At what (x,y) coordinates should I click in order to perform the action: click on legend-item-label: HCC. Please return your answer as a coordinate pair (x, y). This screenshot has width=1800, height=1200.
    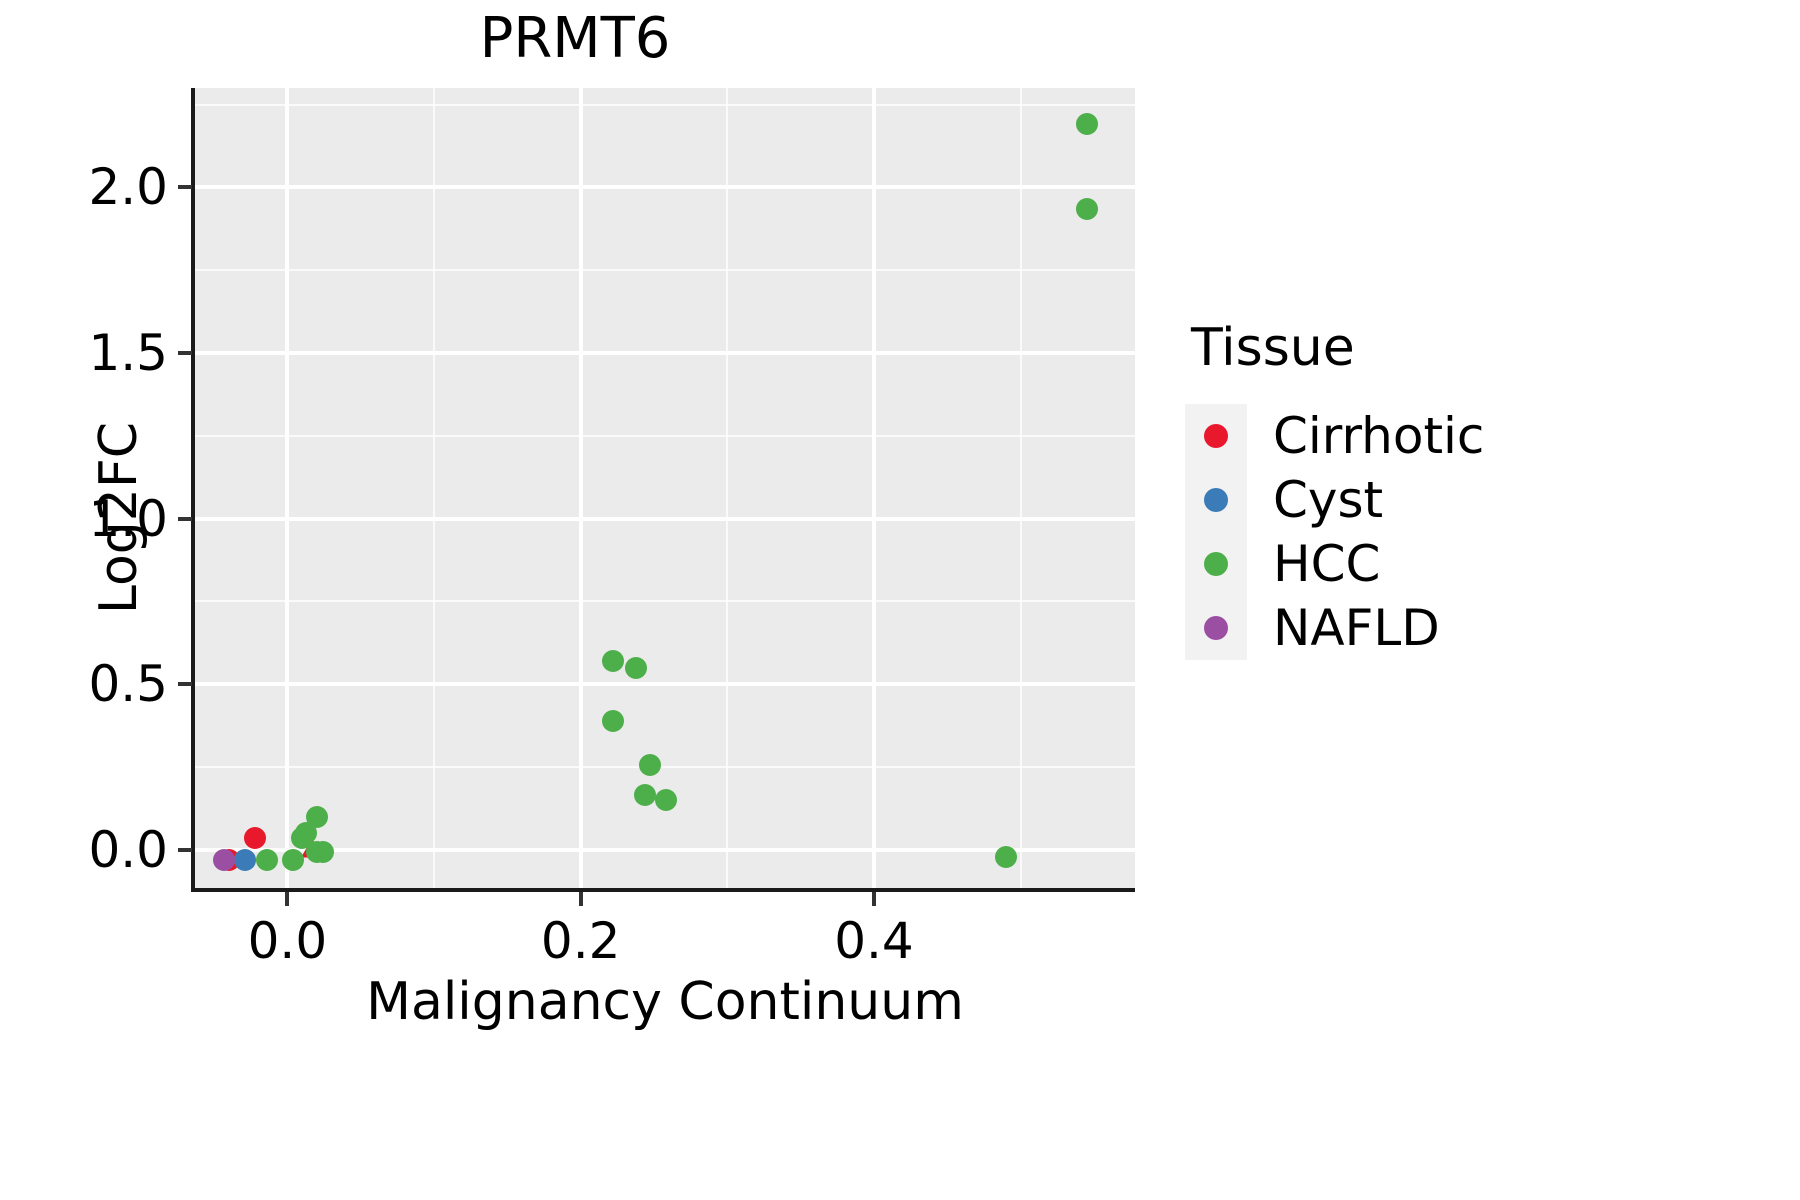
    Looking at the image, I should click on (1327, 564).